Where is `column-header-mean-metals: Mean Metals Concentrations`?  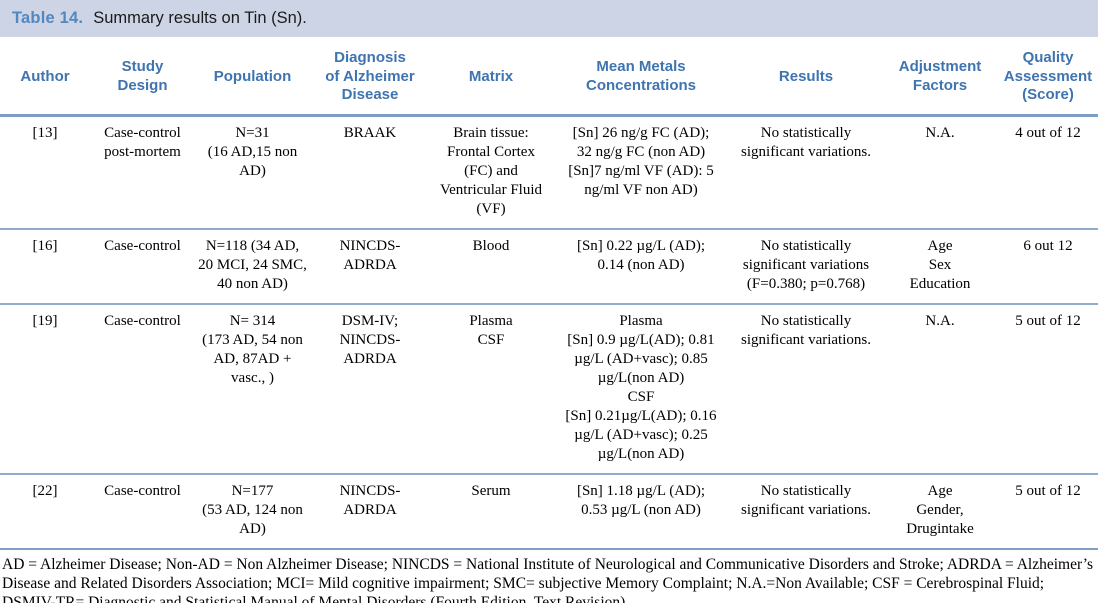 column-header-mean-metals: Mean Metals Concentrations is located at coordinates (640, 76).